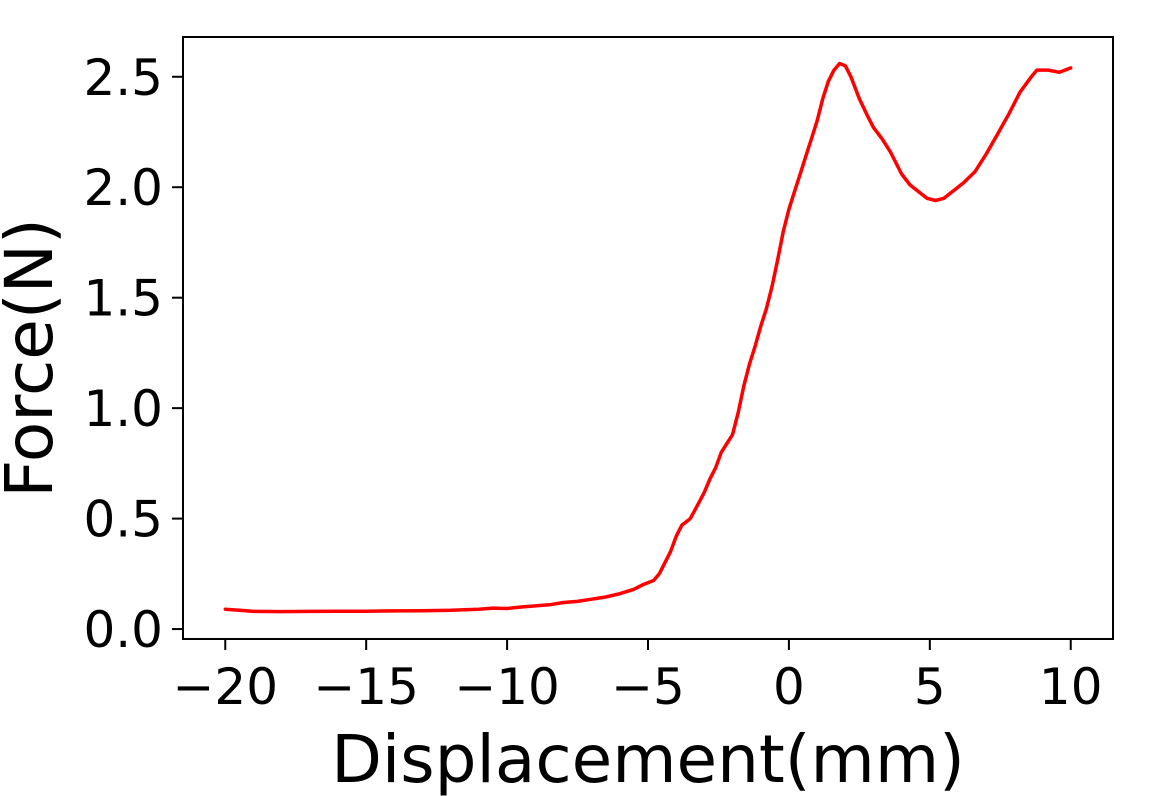  I want to click on y-tick-label: 2.0, so click(123, 188).